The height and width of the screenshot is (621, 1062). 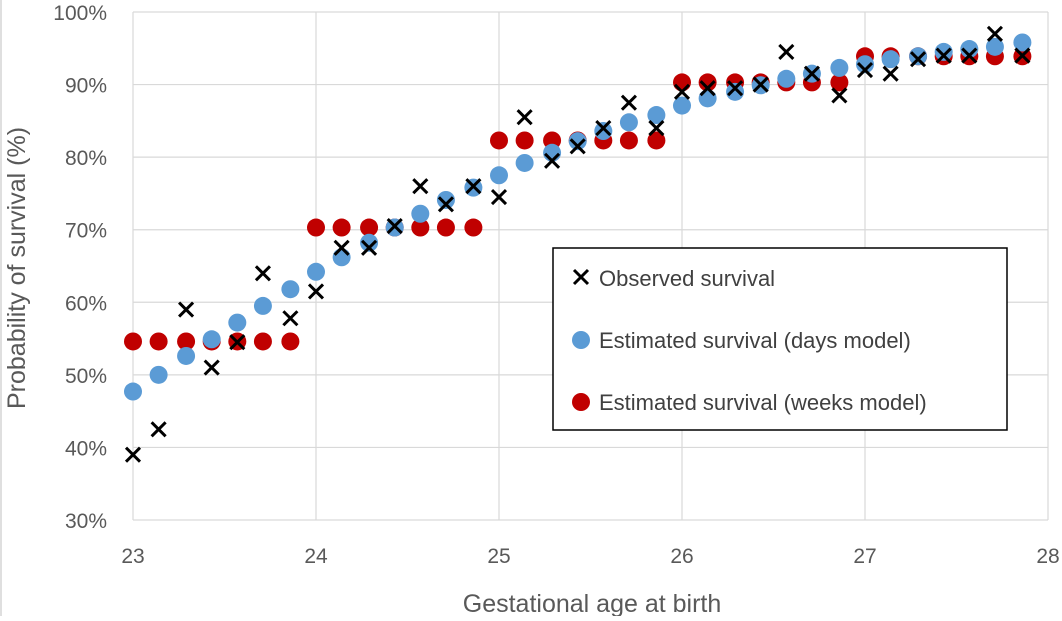 What do you see at coordinates (86, 521) in the screenshot?
I see `y-tick-label: 30%` at bounding box center [86, 521].